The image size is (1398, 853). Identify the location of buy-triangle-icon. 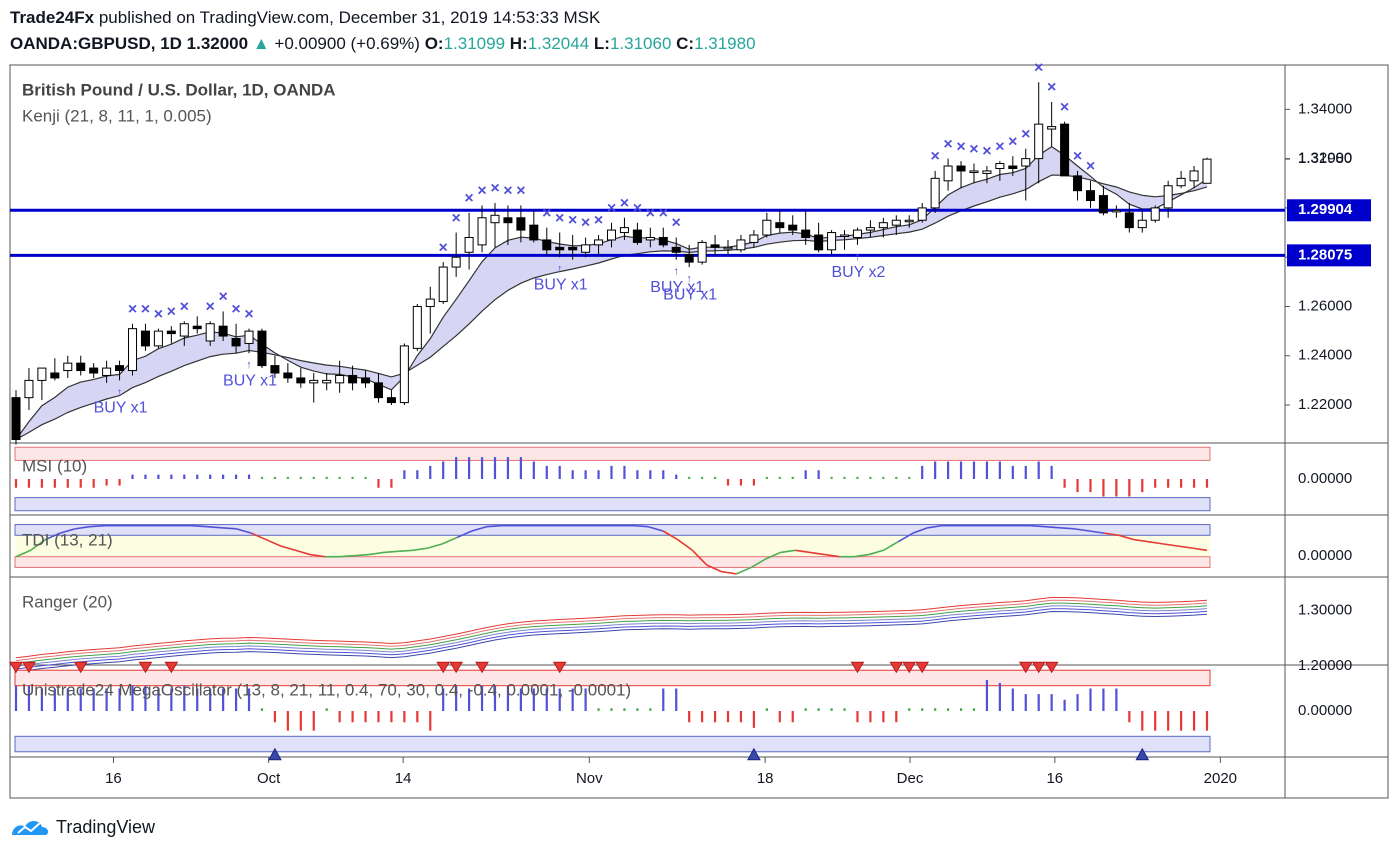
(1142, 754).